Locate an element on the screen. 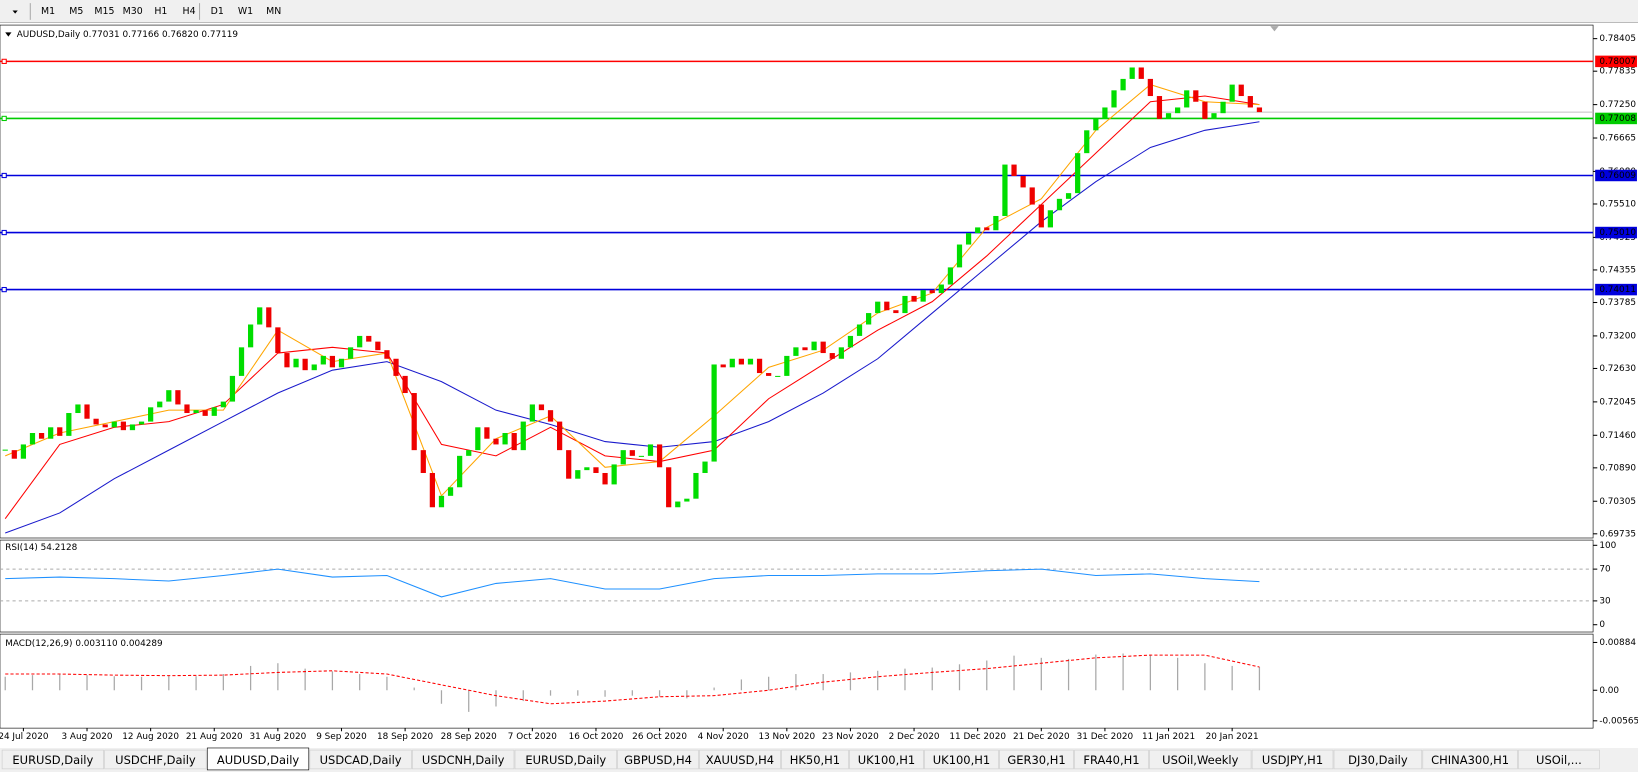  tab-label: CHINA300,H1 is located at coordinates (1470, 760).